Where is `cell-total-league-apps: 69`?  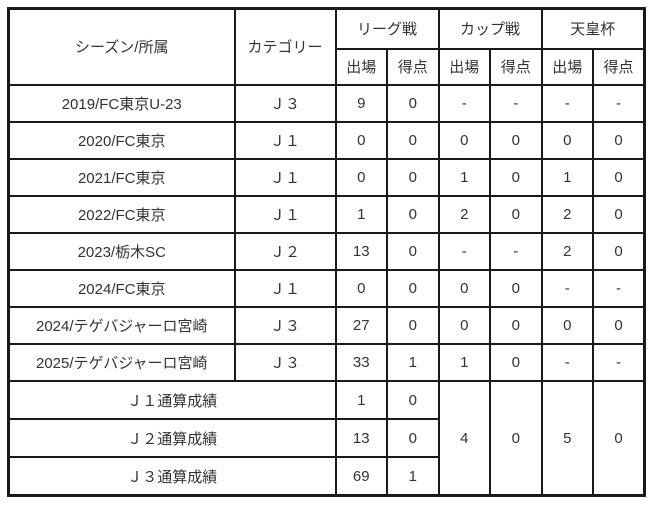
cell-total-league-apps: 69 is located at coordinates (361, 476).